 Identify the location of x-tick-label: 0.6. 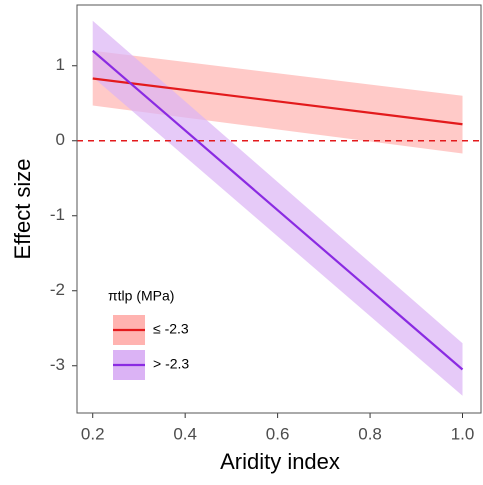
(278, 433).